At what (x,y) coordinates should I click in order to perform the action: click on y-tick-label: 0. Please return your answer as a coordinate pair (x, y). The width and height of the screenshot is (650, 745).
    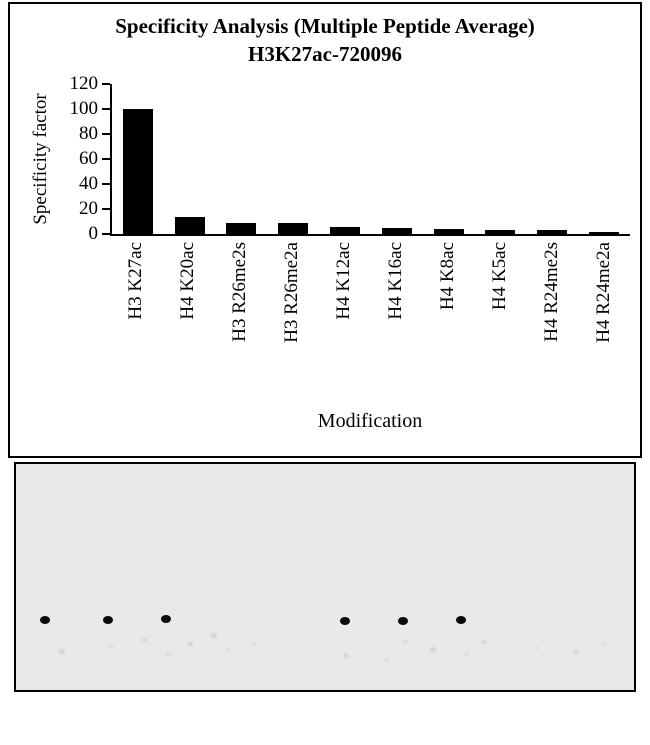
    Looking at the image, I should click on (93, 233).